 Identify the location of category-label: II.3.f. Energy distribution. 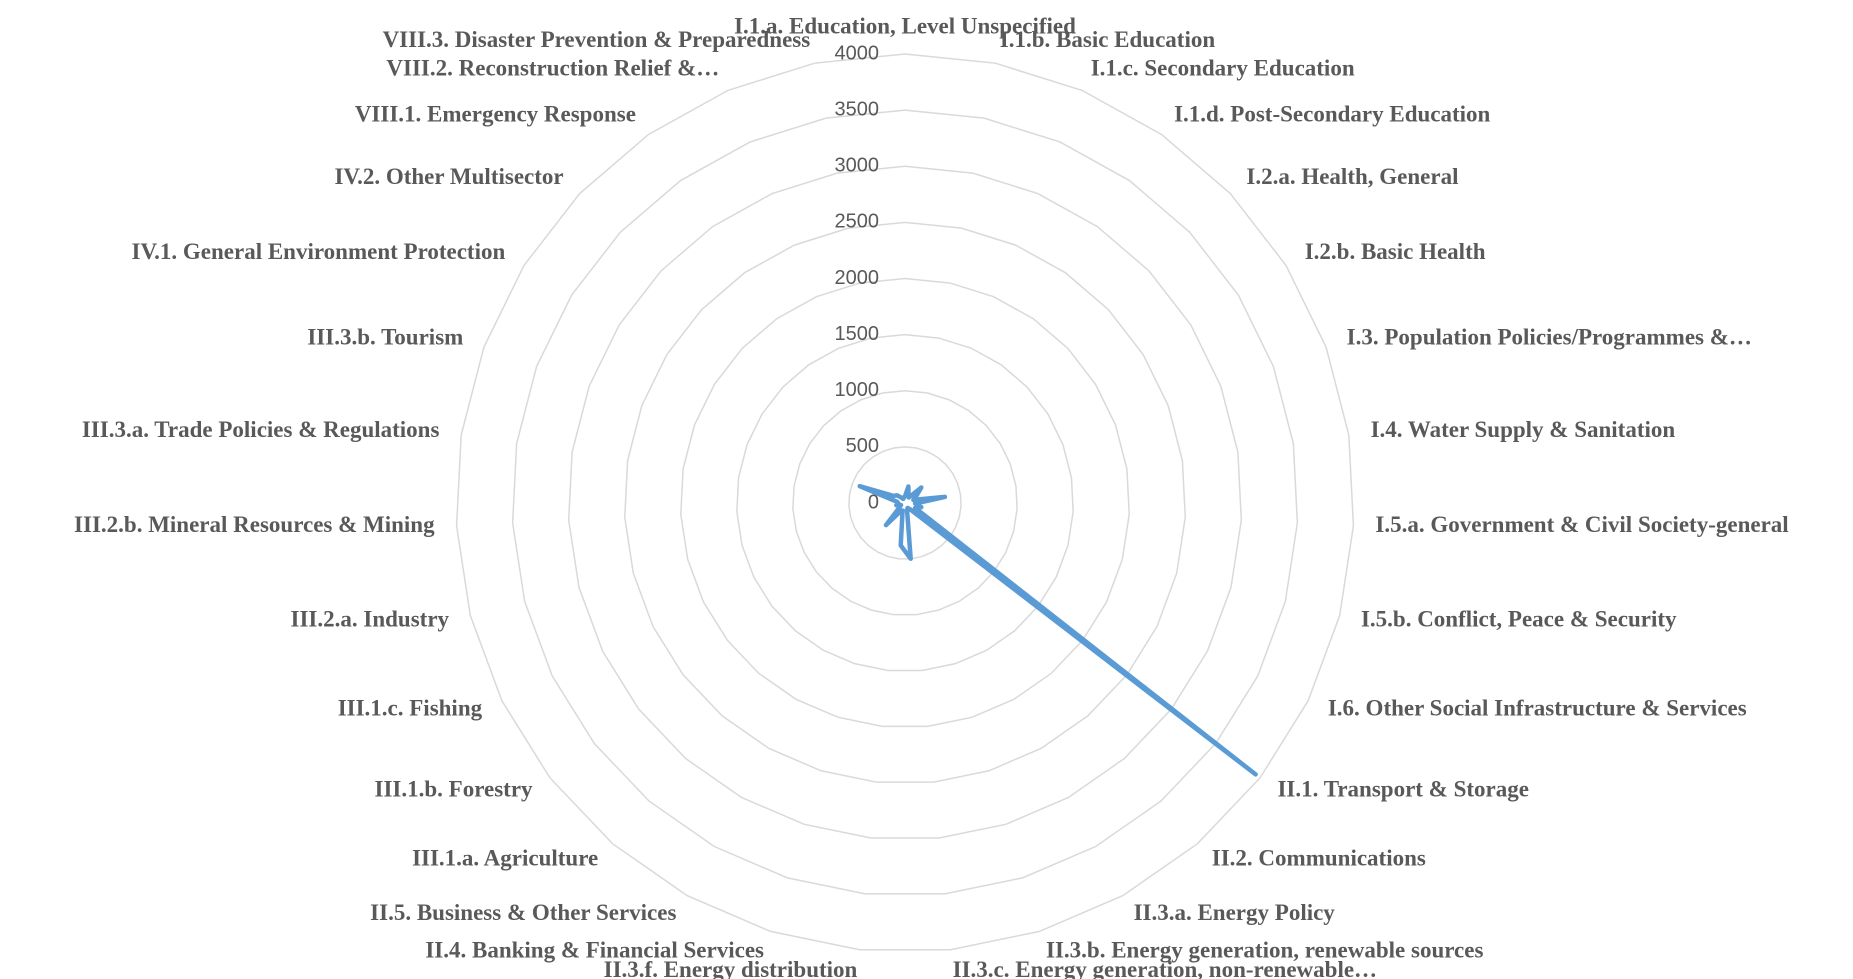
(731, 968).